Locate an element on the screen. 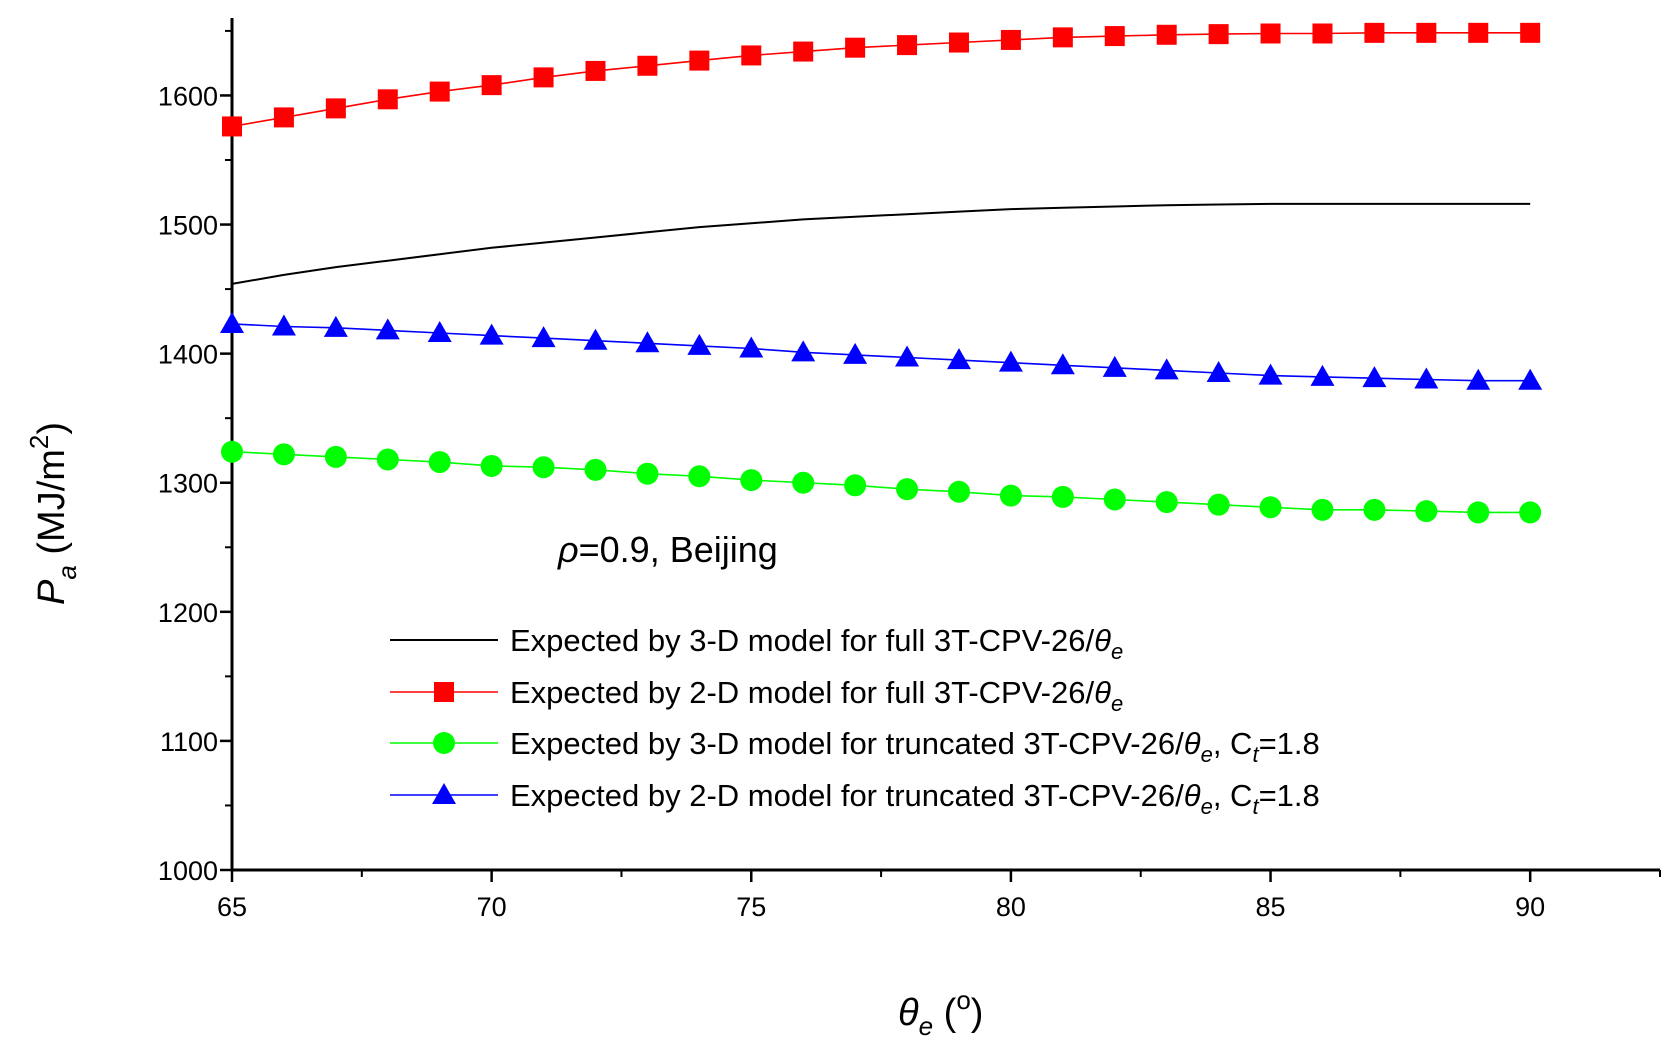 The height and width of the screenshot is (1048, 1674). series-line-s2d_trunc is located at coordinates (881, 352).